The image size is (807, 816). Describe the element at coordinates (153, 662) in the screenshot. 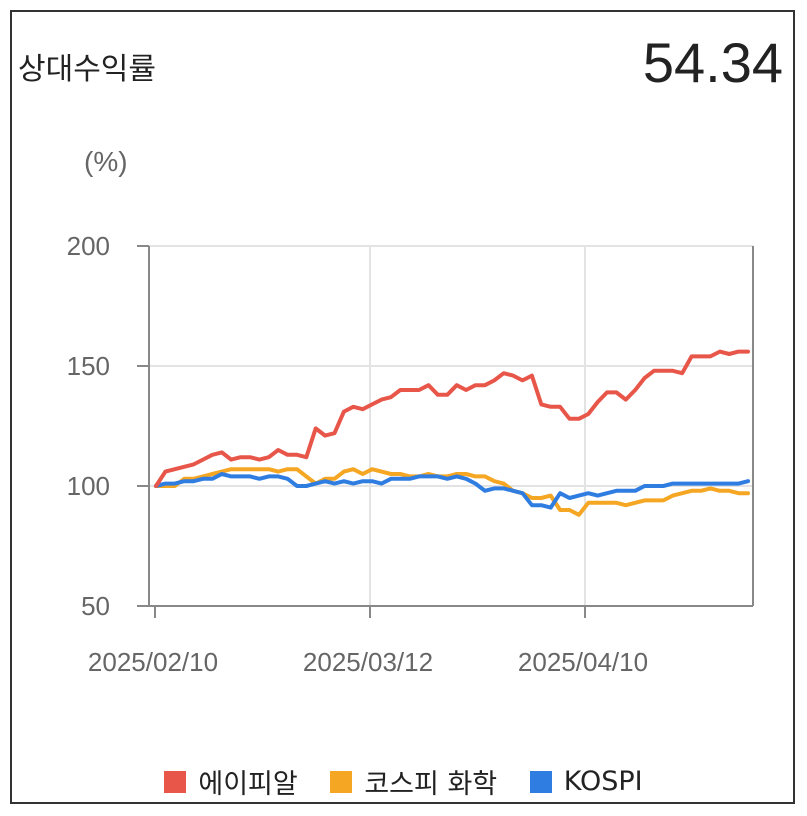

I see `x-tick-label: 2025/02/10` at that location.